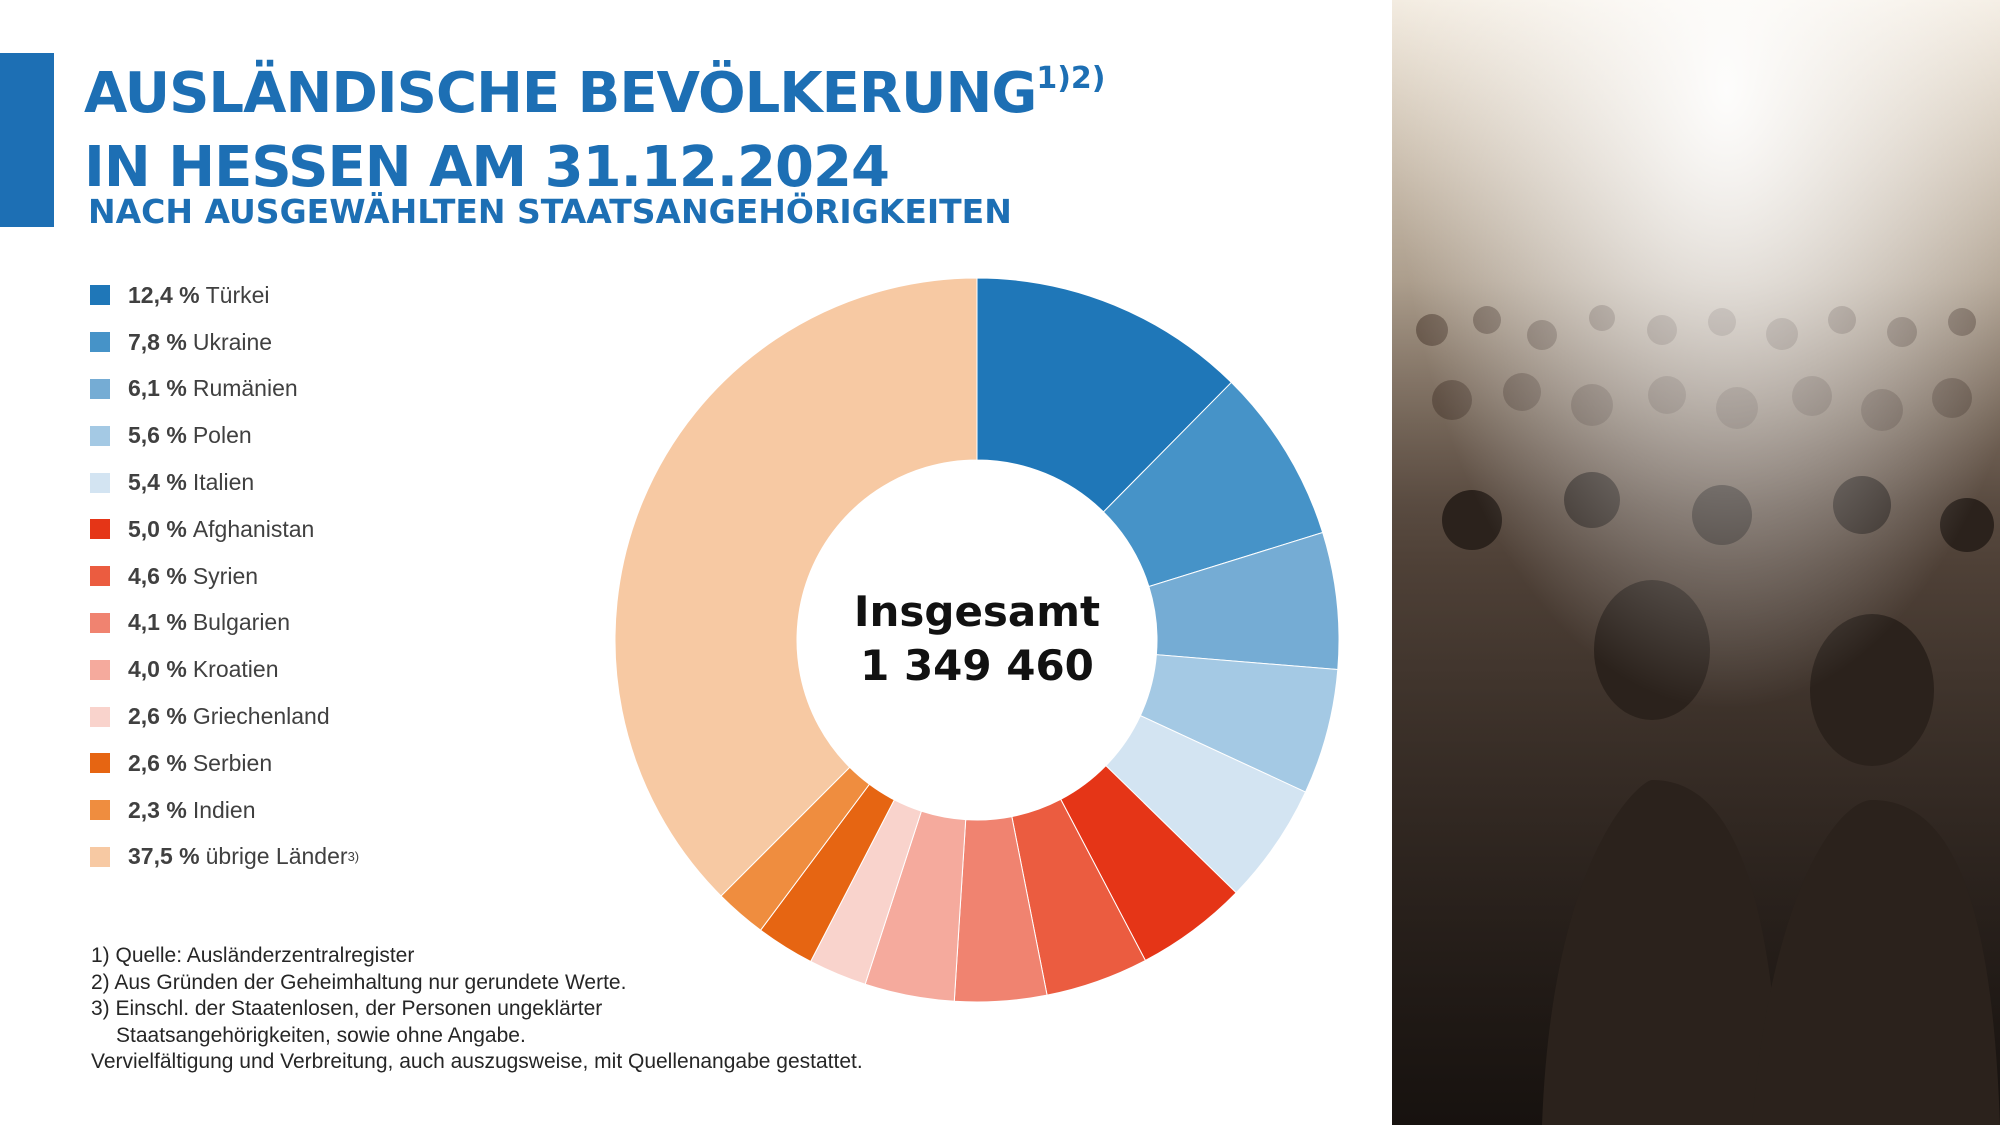 The image size is (2000, 1125). I want to click on title-line-1: AUSLÄNDISCHE BEVÖLKERUNG, so click(560, 93).